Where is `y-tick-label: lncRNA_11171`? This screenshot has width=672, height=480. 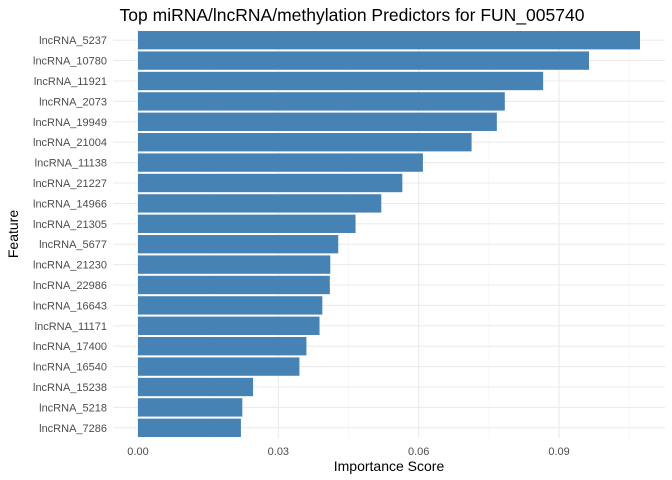 y-tick-label: lncRNA_11171 is located at coordinates (71, 327).